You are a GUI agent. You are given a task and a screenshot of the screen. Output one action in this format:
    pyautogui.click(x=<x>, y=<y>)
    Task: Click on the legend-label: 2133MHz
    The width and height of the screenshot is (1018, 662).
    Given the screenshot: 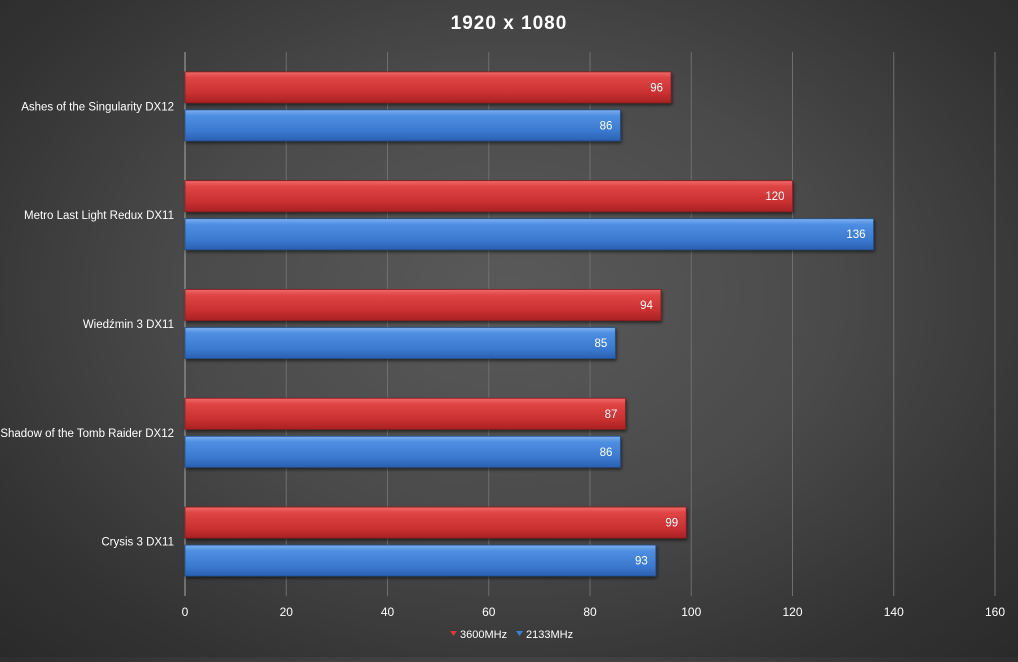 What is the action you would take?
    pyautogui.click(x=549, y=635)
    